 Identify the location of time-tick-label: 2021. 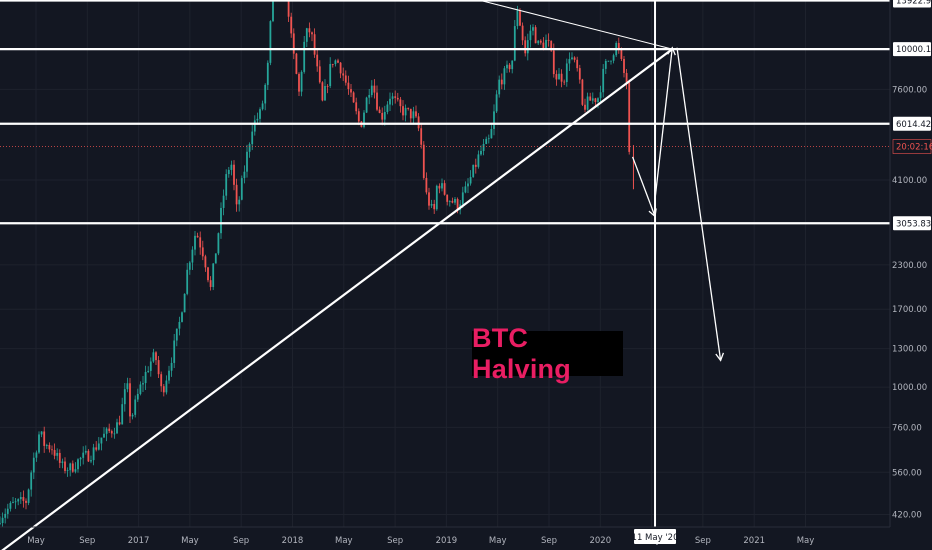
(754, 541).